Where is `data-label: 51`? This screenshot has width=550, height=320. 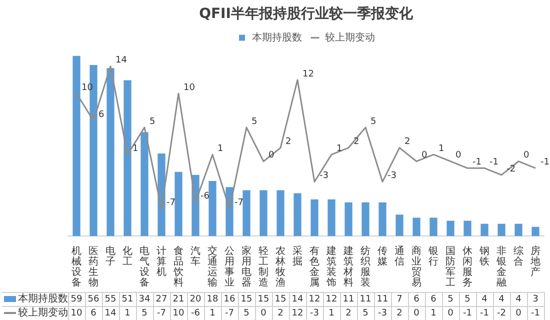 data-label: 51 is located at coordinates (128, 299).